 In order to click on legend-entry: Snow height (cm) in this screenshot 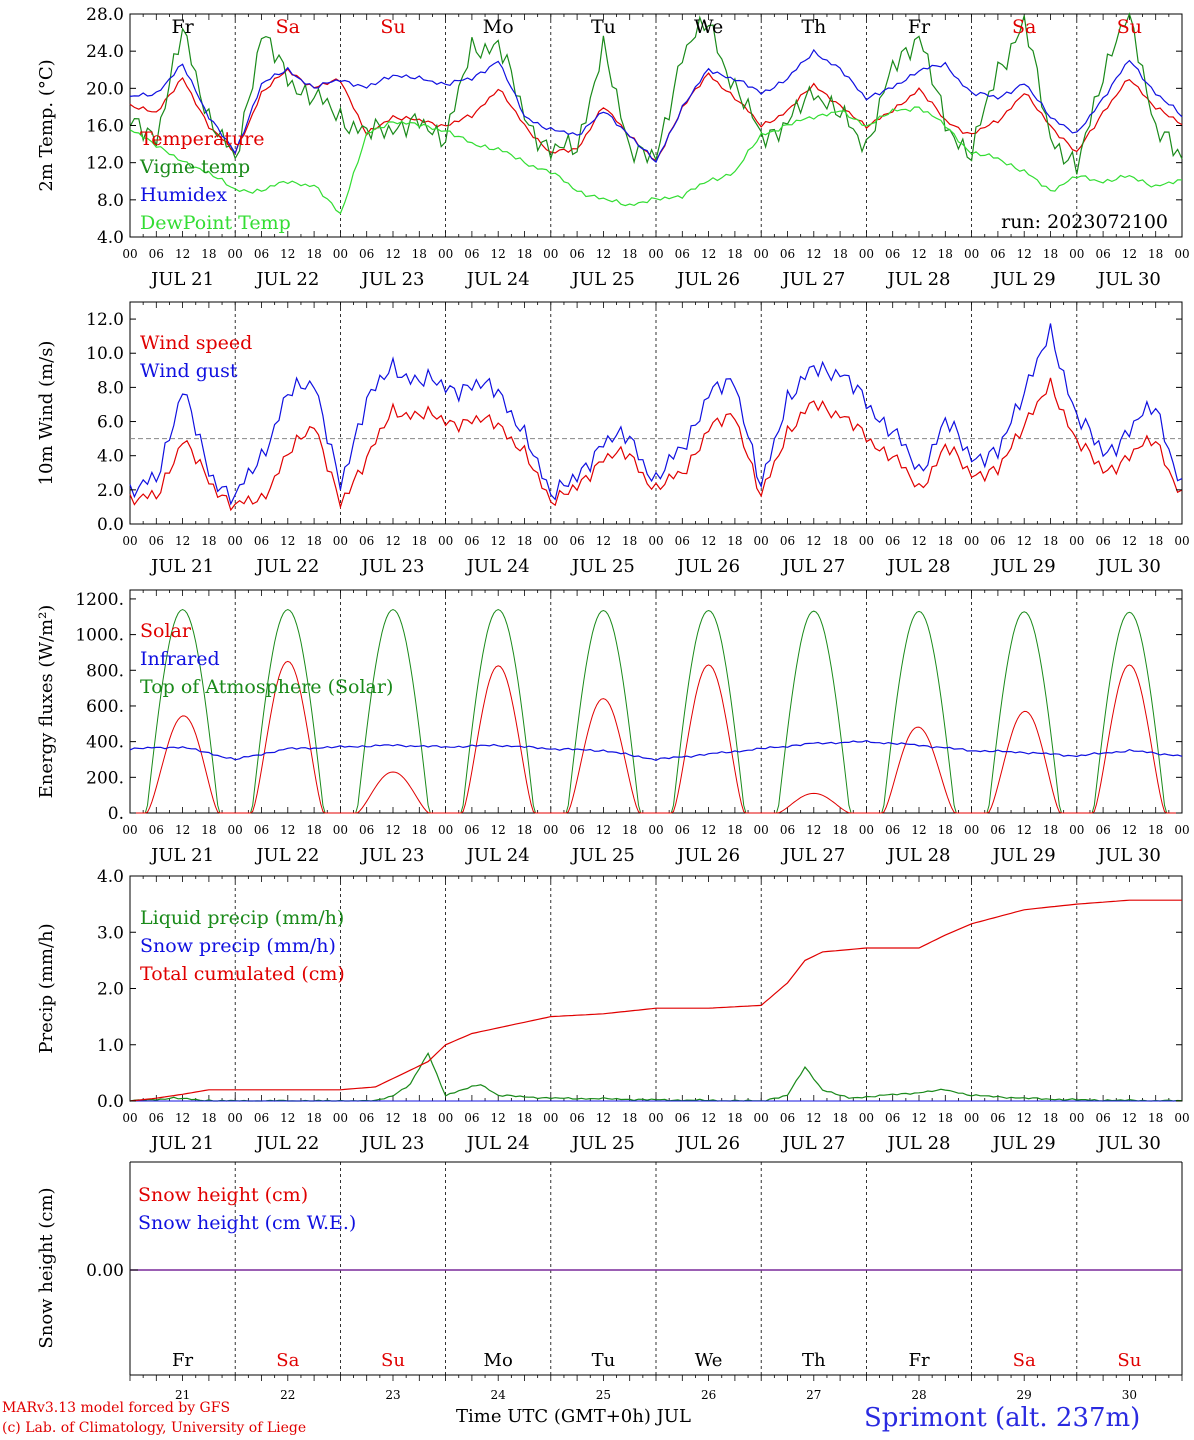, I will do `click(223, 1195)`.